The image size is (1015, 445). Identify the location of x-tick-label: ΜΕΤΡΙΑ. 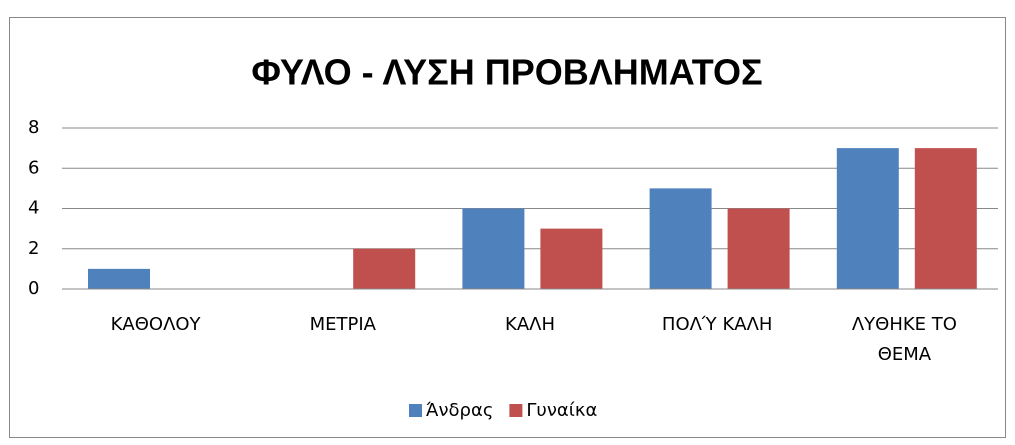
(343, 324).